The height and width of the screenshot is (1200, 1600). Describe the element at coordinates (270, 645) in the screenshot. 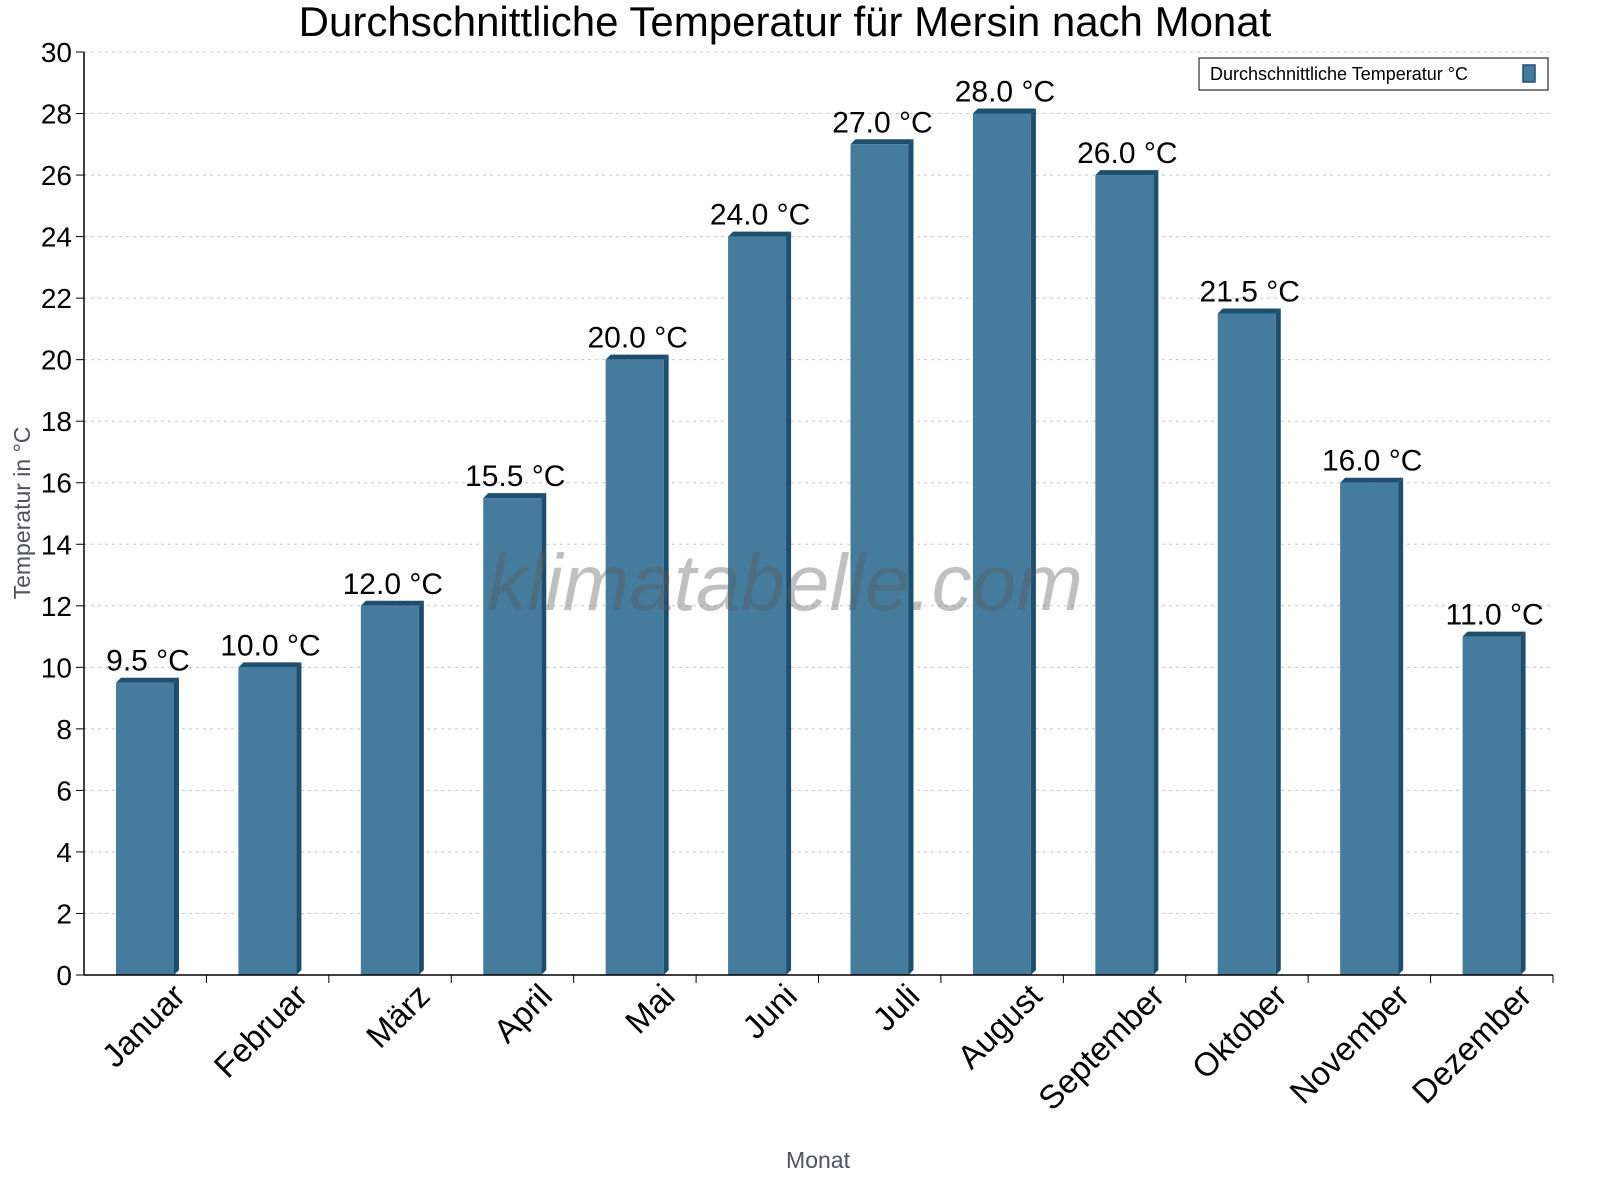

I see `data-label: 10.0 °C` at that location.